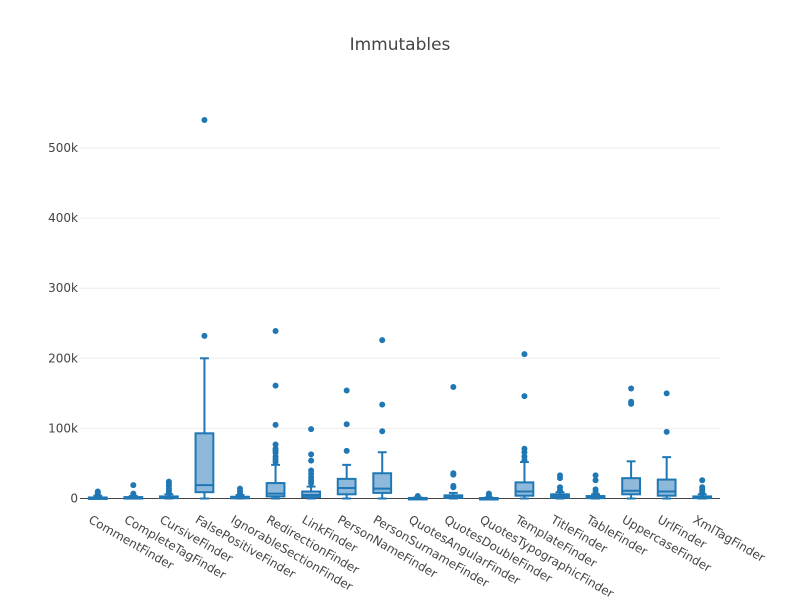 The image size is (800, 600). Describe the element at coordinates (63, 428) in the screenshot. I see `y-tick-label: 100k` at that location.